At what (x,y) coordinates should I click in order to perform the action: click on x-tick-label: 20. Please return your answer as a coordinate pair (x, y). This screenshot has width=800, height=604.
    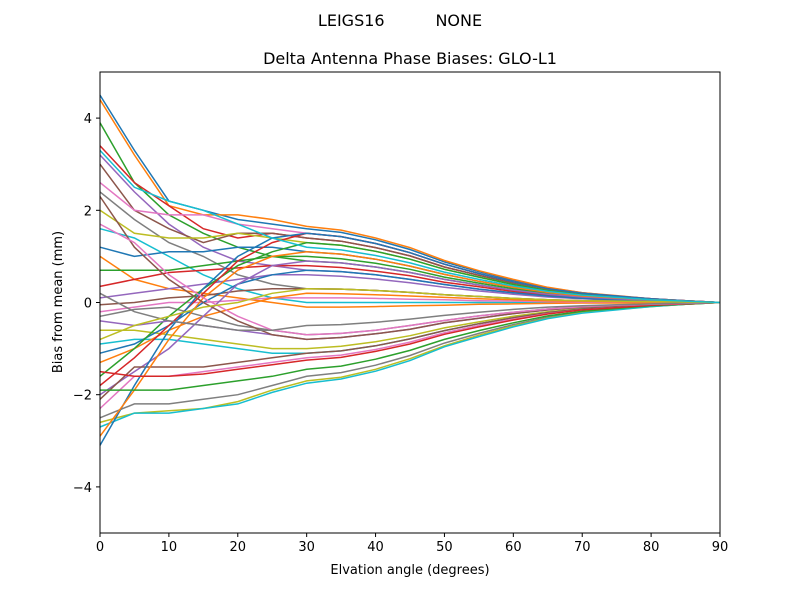
    Looking at the image, I should click on (238, 547).